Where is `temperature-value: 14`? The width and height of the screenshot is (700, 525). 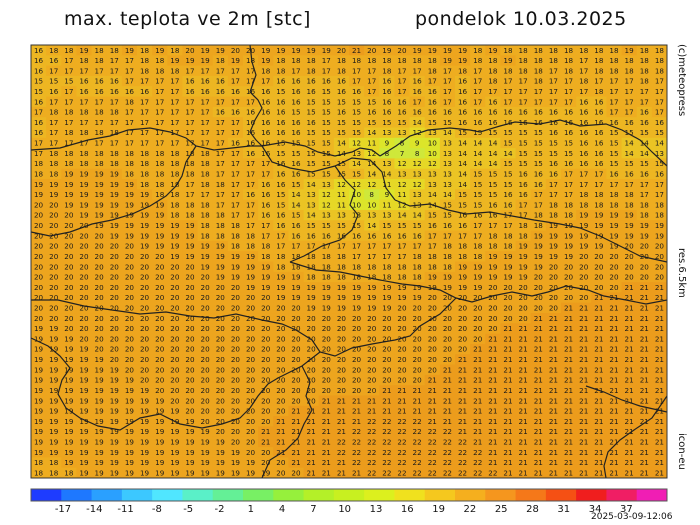 temperature-value: 14 is located at coordinates (402, 215).